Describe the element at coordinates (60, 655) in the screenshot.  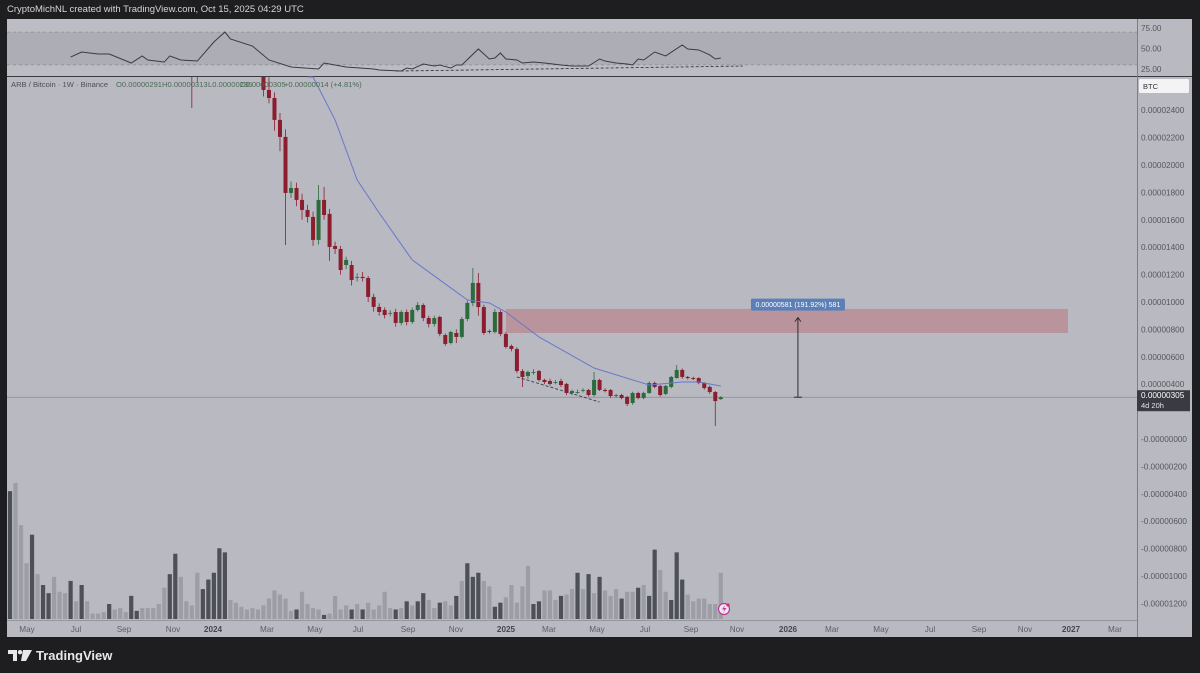
I see `tradingview-logo: TradingView` at that location.